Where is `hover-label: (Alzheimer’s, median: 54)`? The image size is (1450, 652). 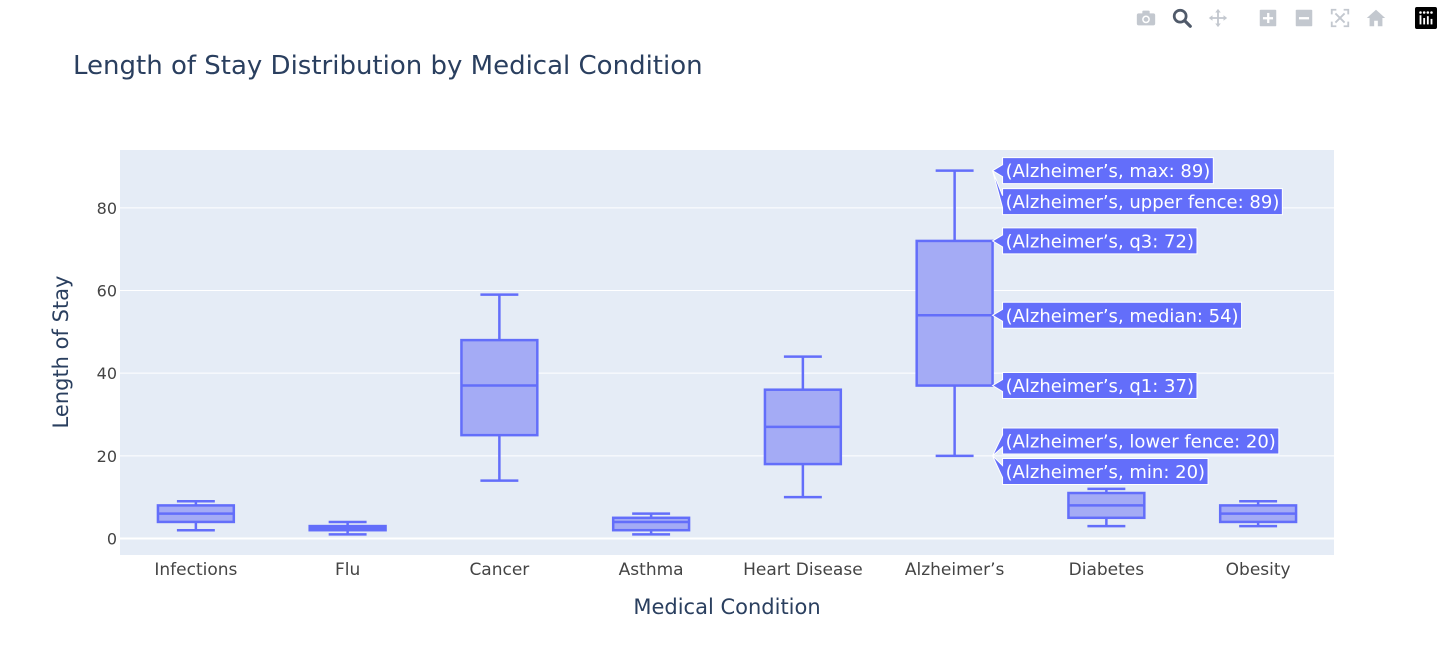
hover-label: (Alzheimer’s, median: 54) is located at coordinates (1117, 315).